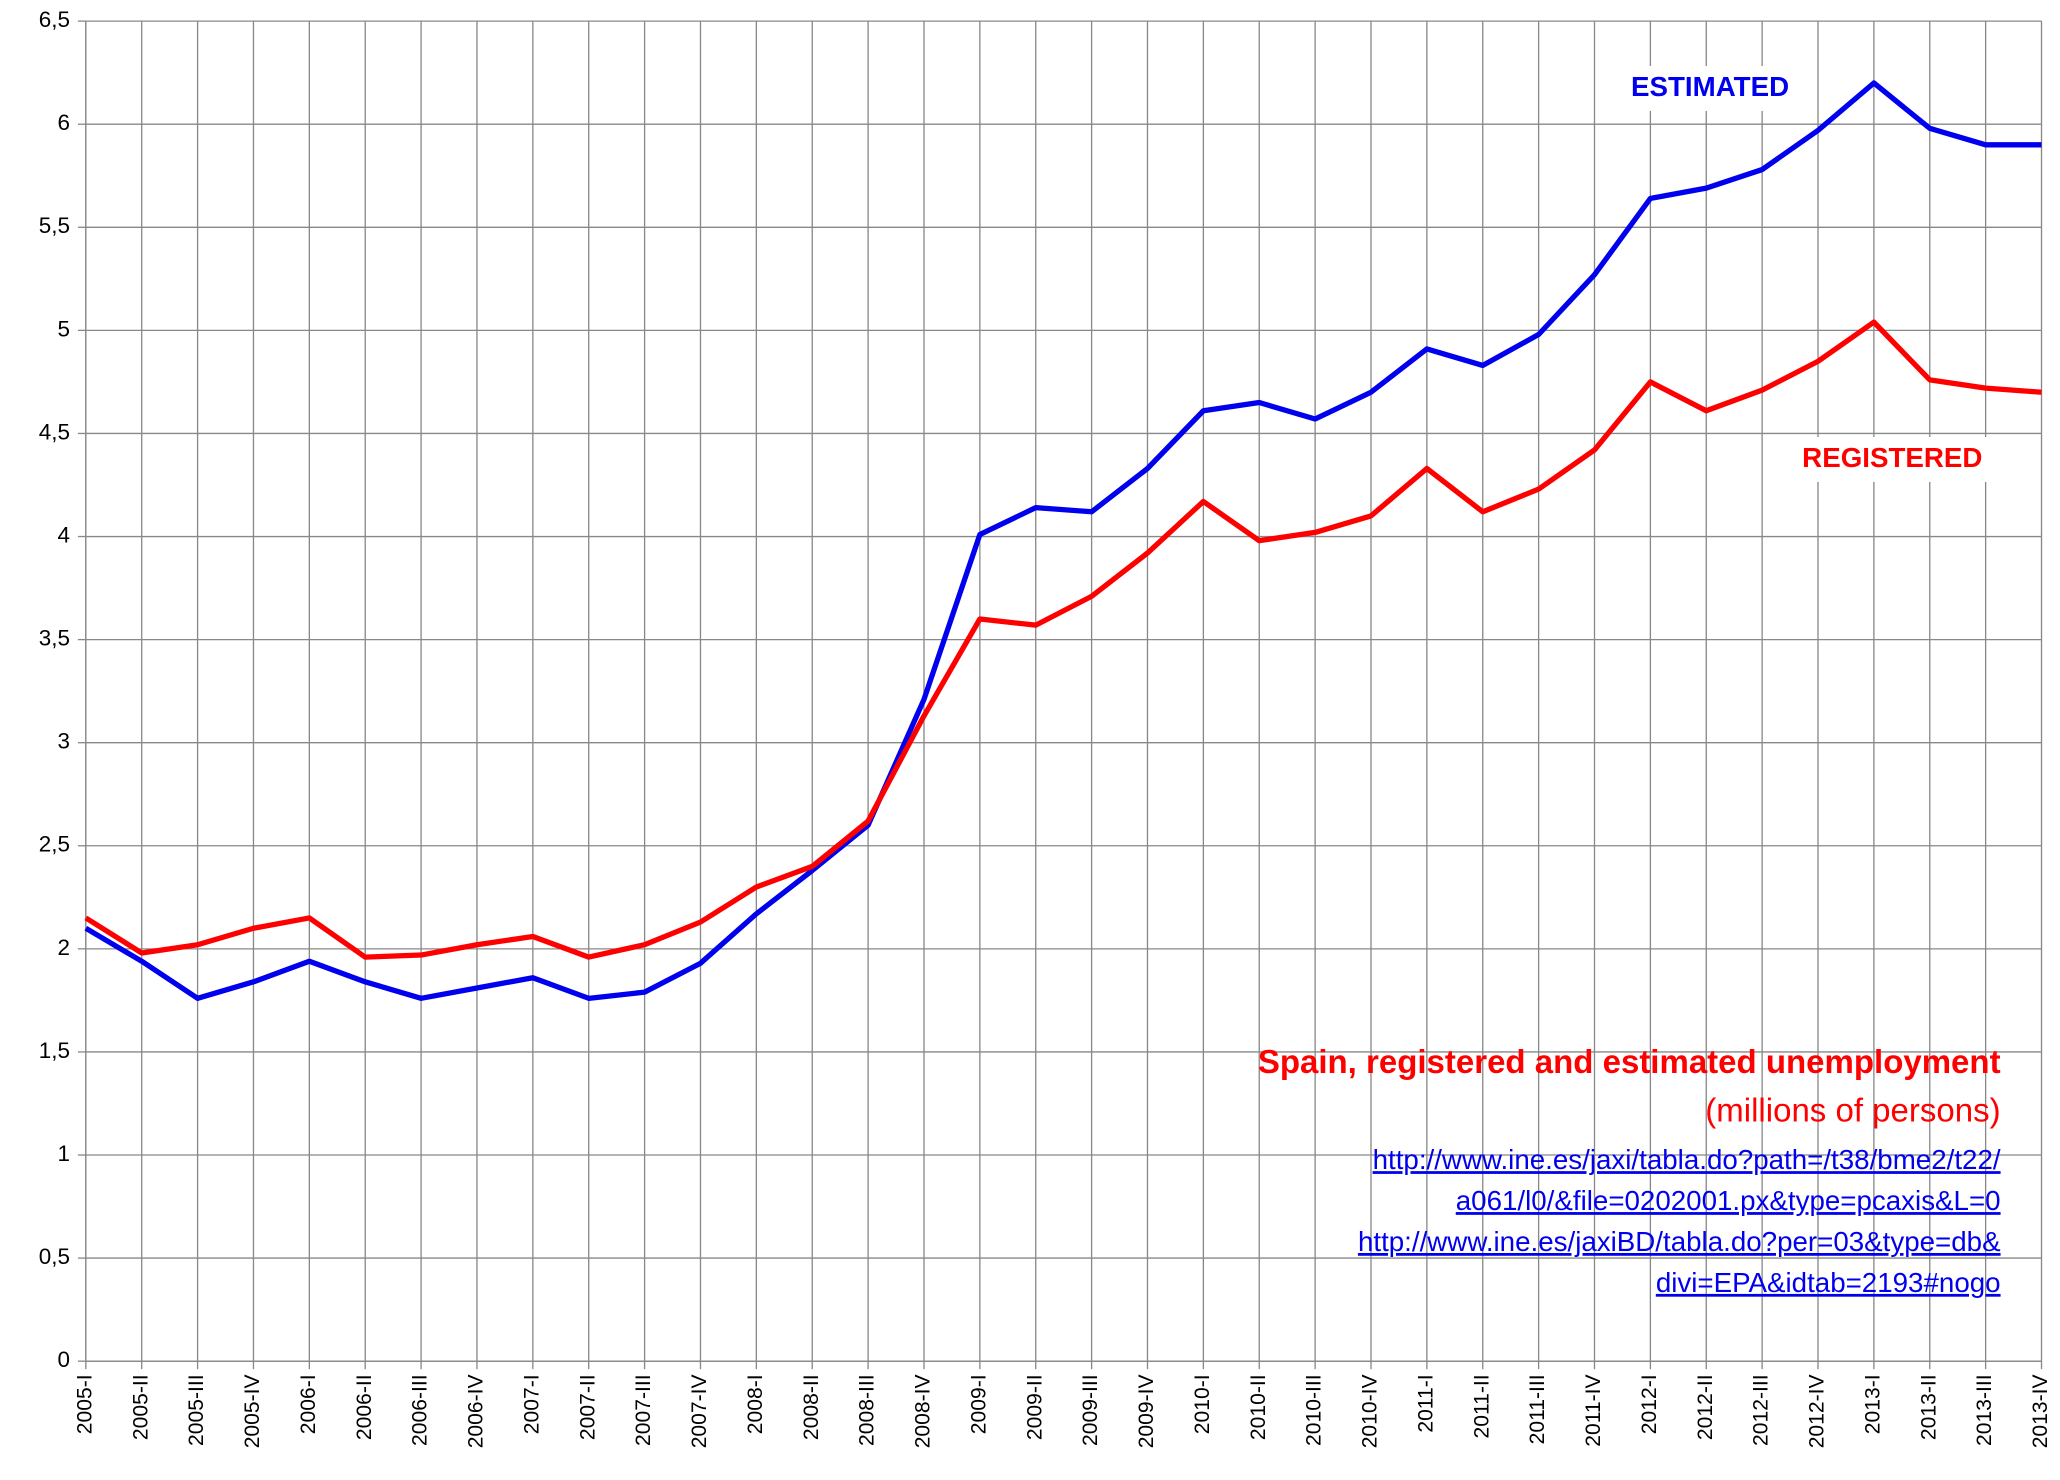 This screenshot has width=2060, height=1480. I want to click on x-tick-label: 2012-III, so click(1761, 1410).